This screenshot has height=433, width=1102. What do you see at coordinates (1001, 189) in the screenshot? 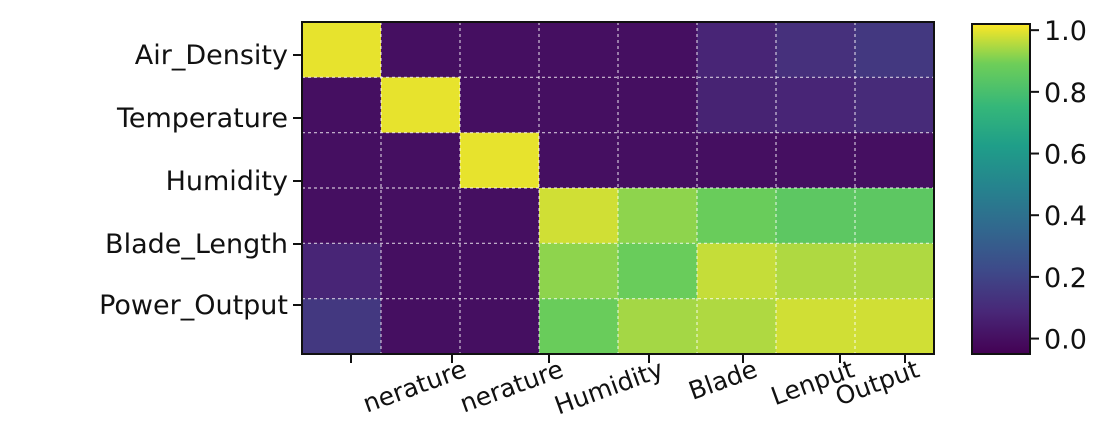
I see `colorbar` at bounding box center [1001, 189].